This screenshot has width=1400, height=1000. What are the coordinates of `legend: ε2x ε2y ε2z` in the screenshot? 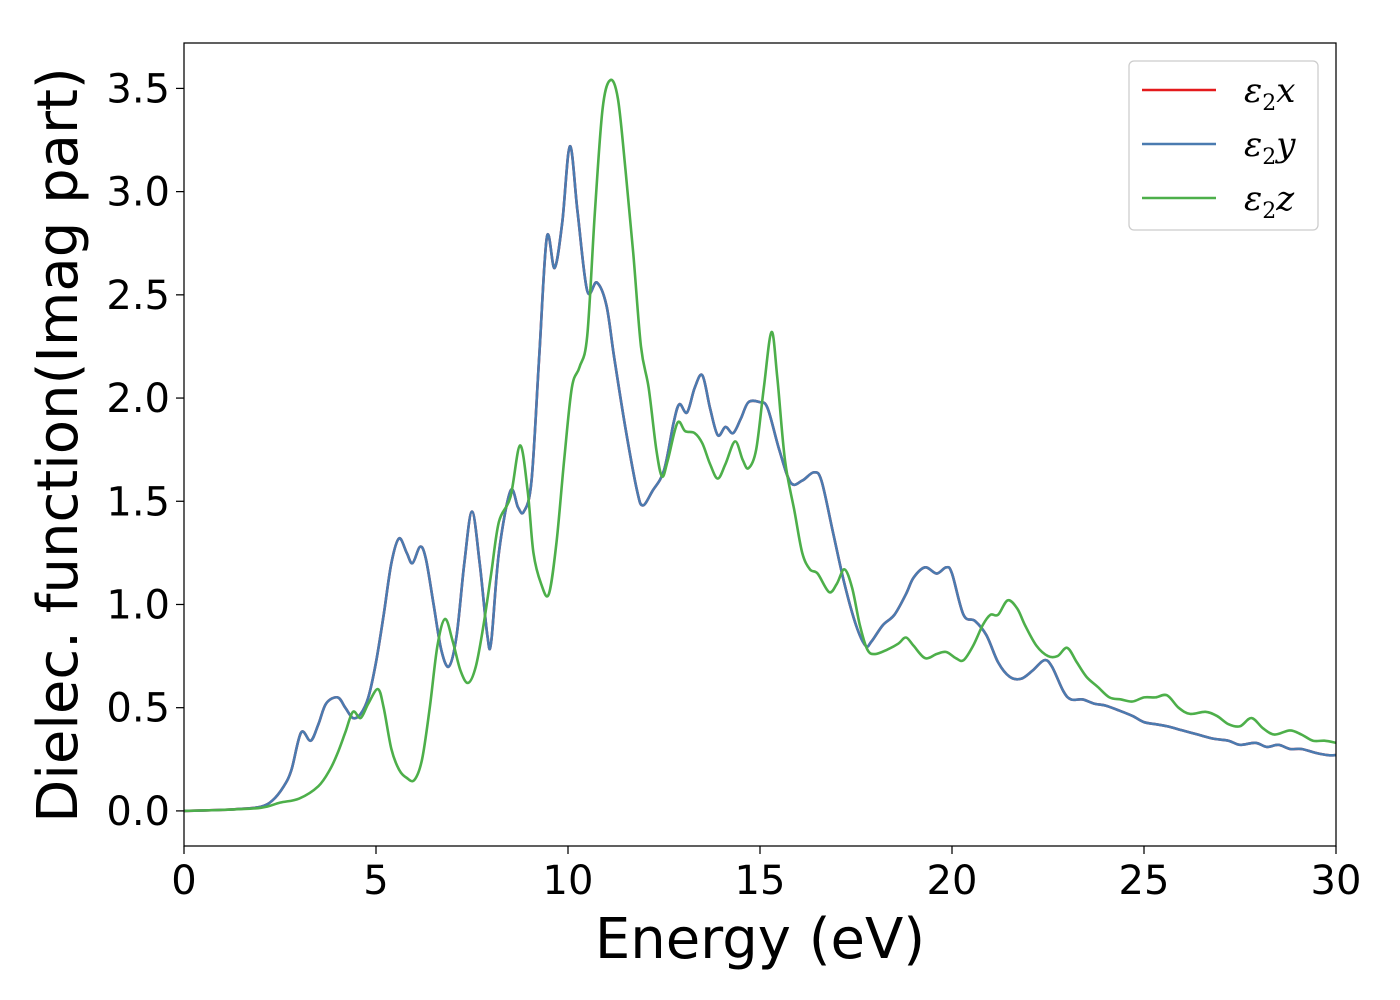 It's located at (1223, 145).